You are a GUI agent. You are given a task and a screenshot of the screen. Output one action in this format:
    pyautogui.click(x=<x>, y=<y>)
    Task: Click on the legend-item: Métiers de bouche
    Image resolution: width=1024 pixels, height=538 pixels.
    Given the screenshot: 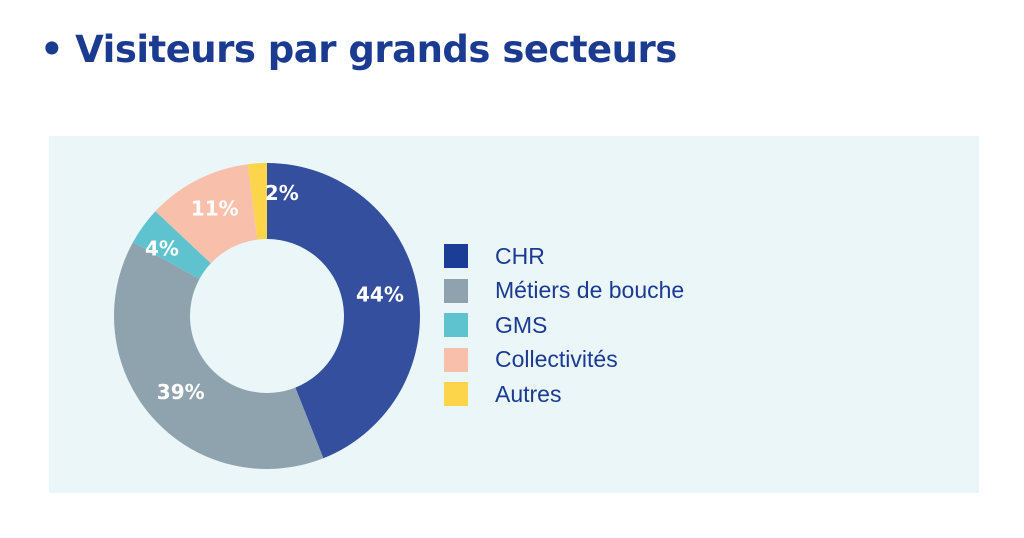 What is the action you would take?
    pyautogui.click(x=564, y=291)
    